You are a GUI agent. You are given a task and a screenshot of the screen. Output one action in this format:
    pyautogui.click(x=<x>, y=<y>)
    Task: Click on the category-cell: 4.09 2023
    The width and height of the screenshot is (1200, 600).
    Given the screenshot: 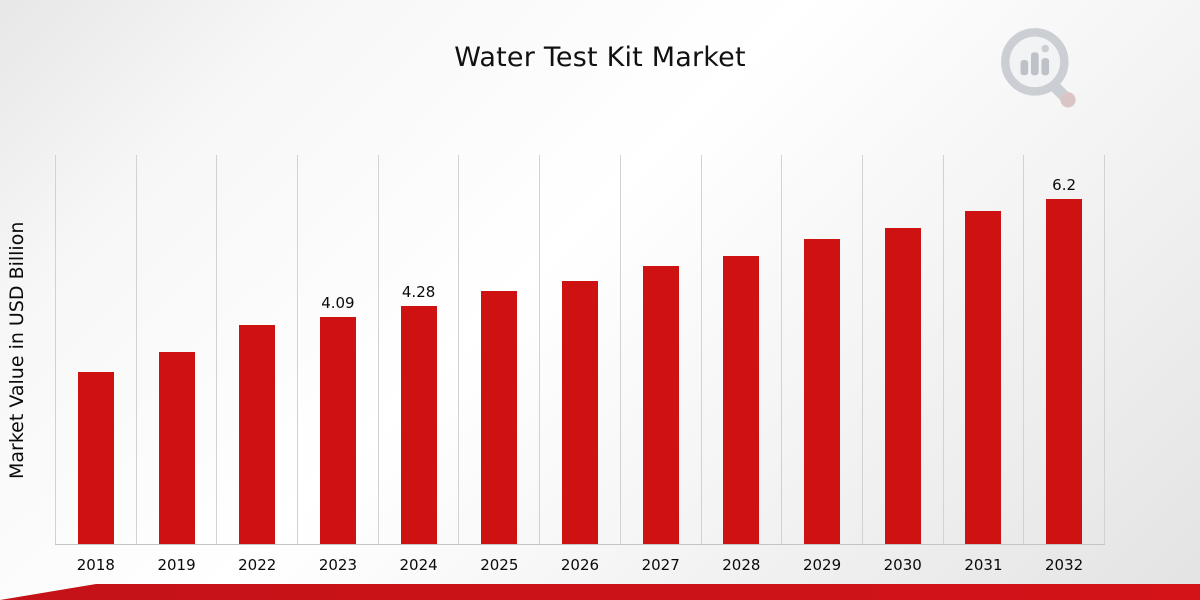 What is the action you would take?
    pyautogui.click(x=337, y=364)
    